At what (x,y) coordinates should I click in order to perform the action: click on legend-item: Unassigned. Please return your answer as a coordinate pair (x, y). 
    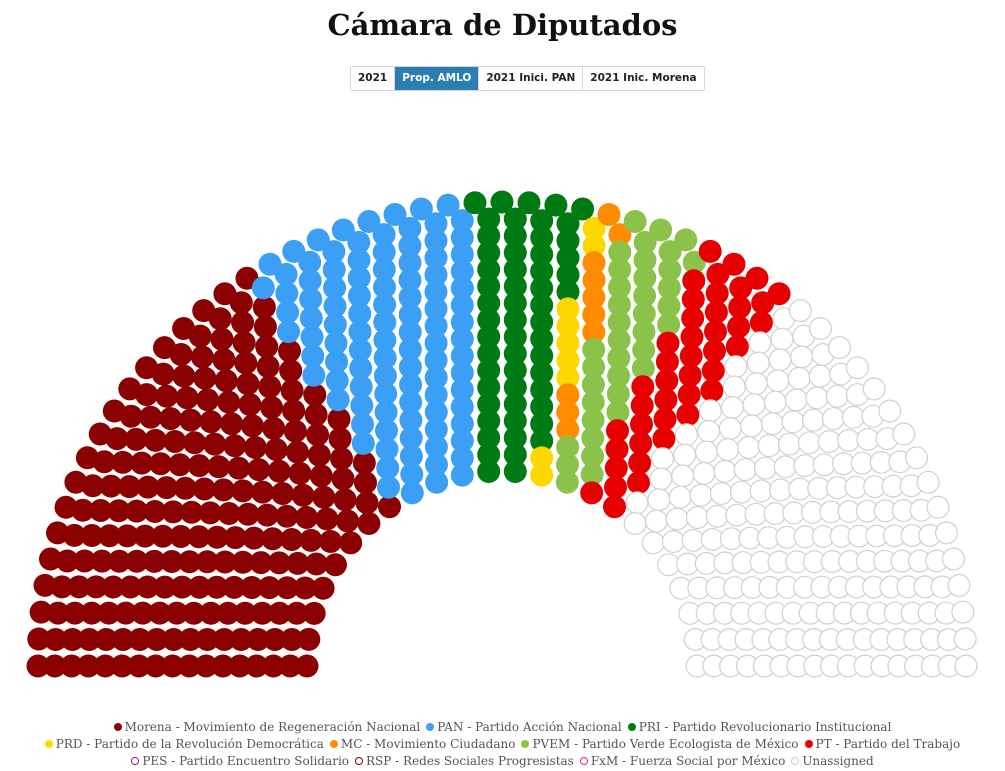
    Looking at the image, I should click on (832, 761).